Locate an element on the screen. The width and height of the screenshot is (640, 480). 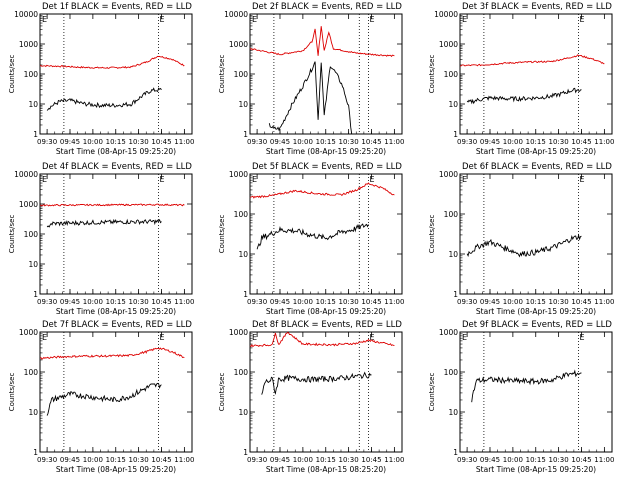
x-axis-label: Start Time (08-Apr-15 08:25:20) is located at coordinates (326, 469).